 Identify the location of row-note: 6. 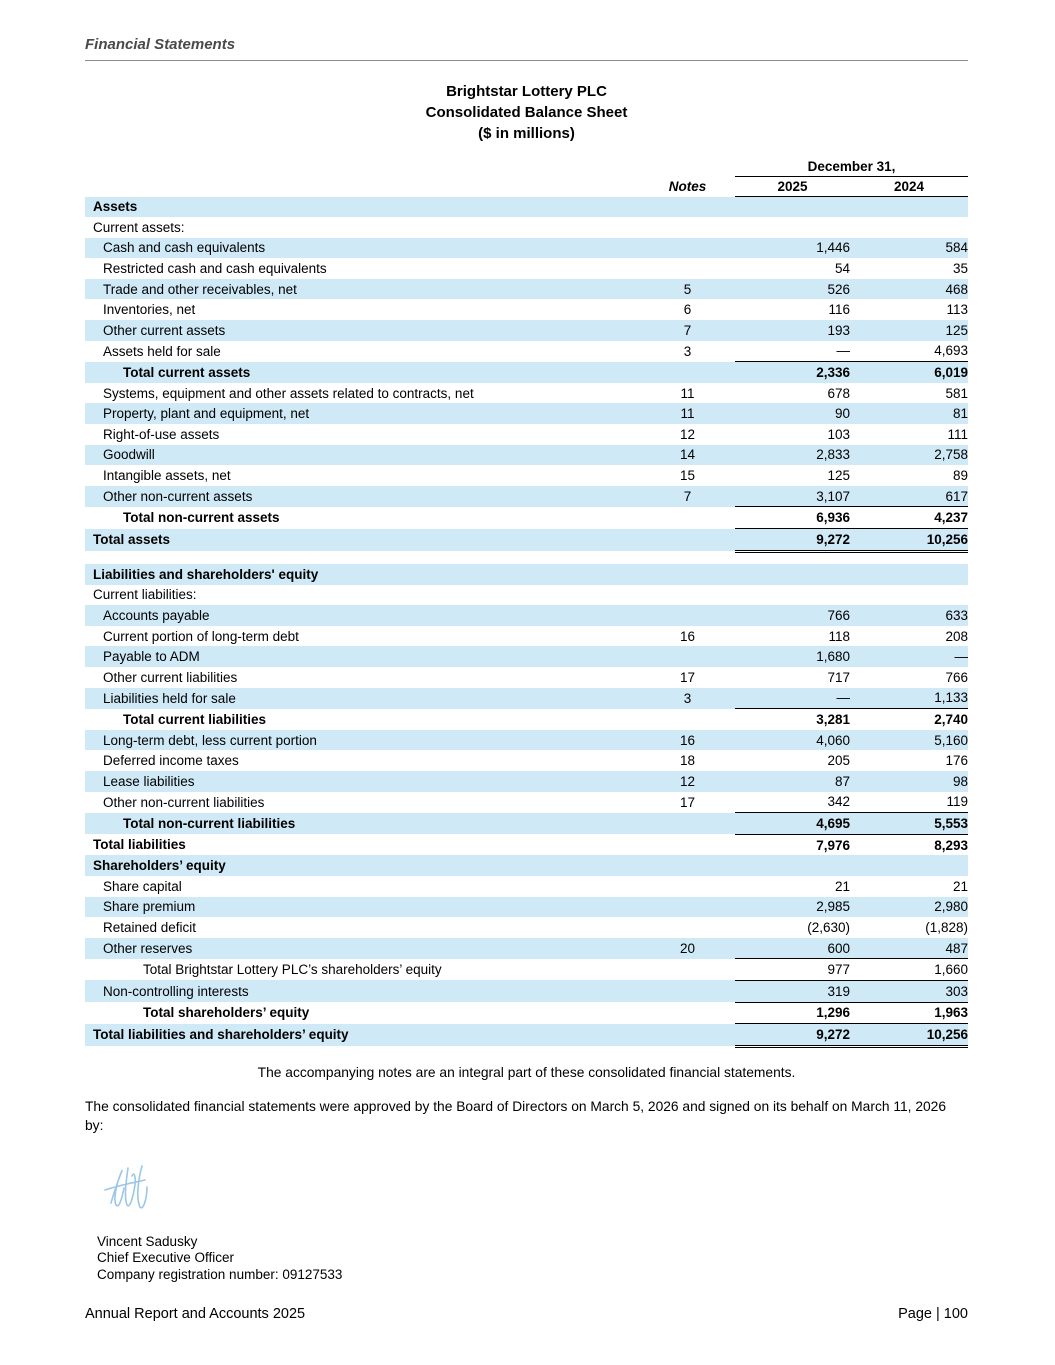
(687, 310).